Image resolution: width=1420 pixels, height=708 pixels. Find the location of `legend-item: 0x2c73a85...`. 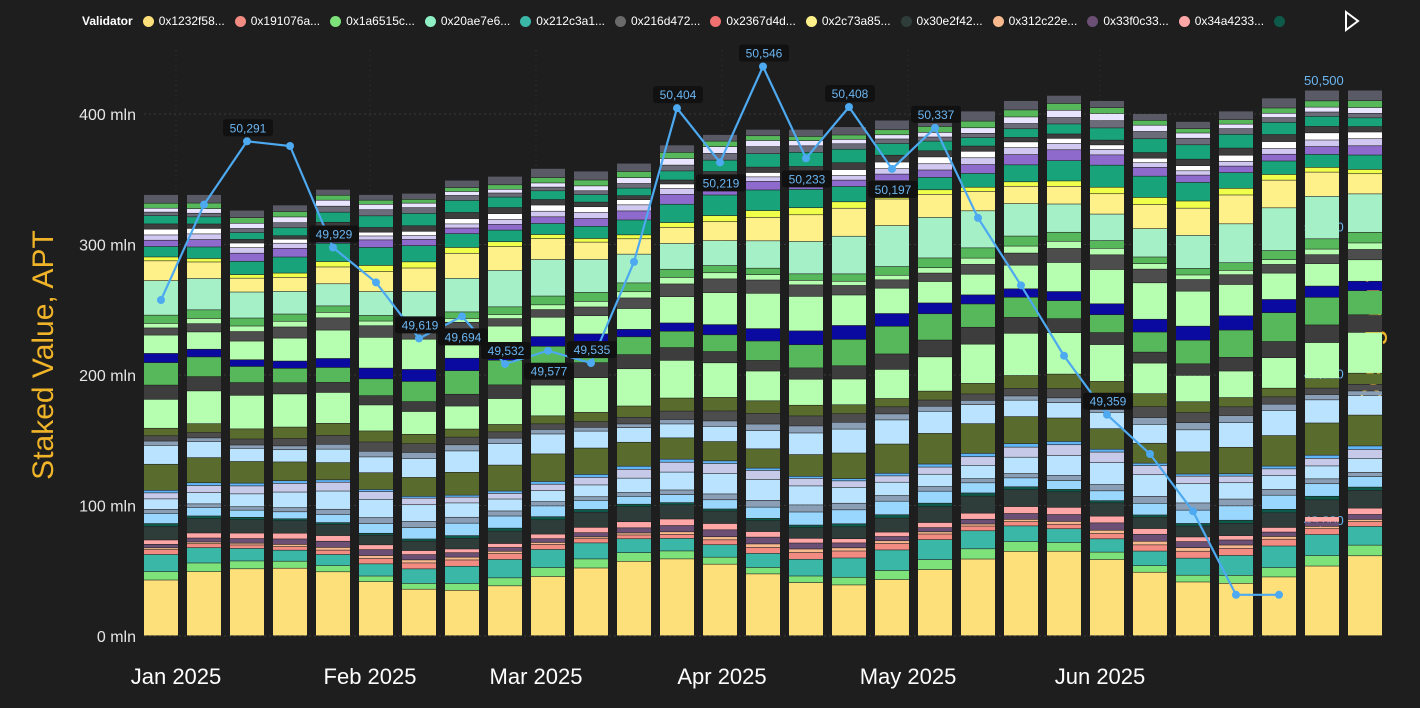

legend-item: 0x2c73a85... is located at coordinates (848, 21).